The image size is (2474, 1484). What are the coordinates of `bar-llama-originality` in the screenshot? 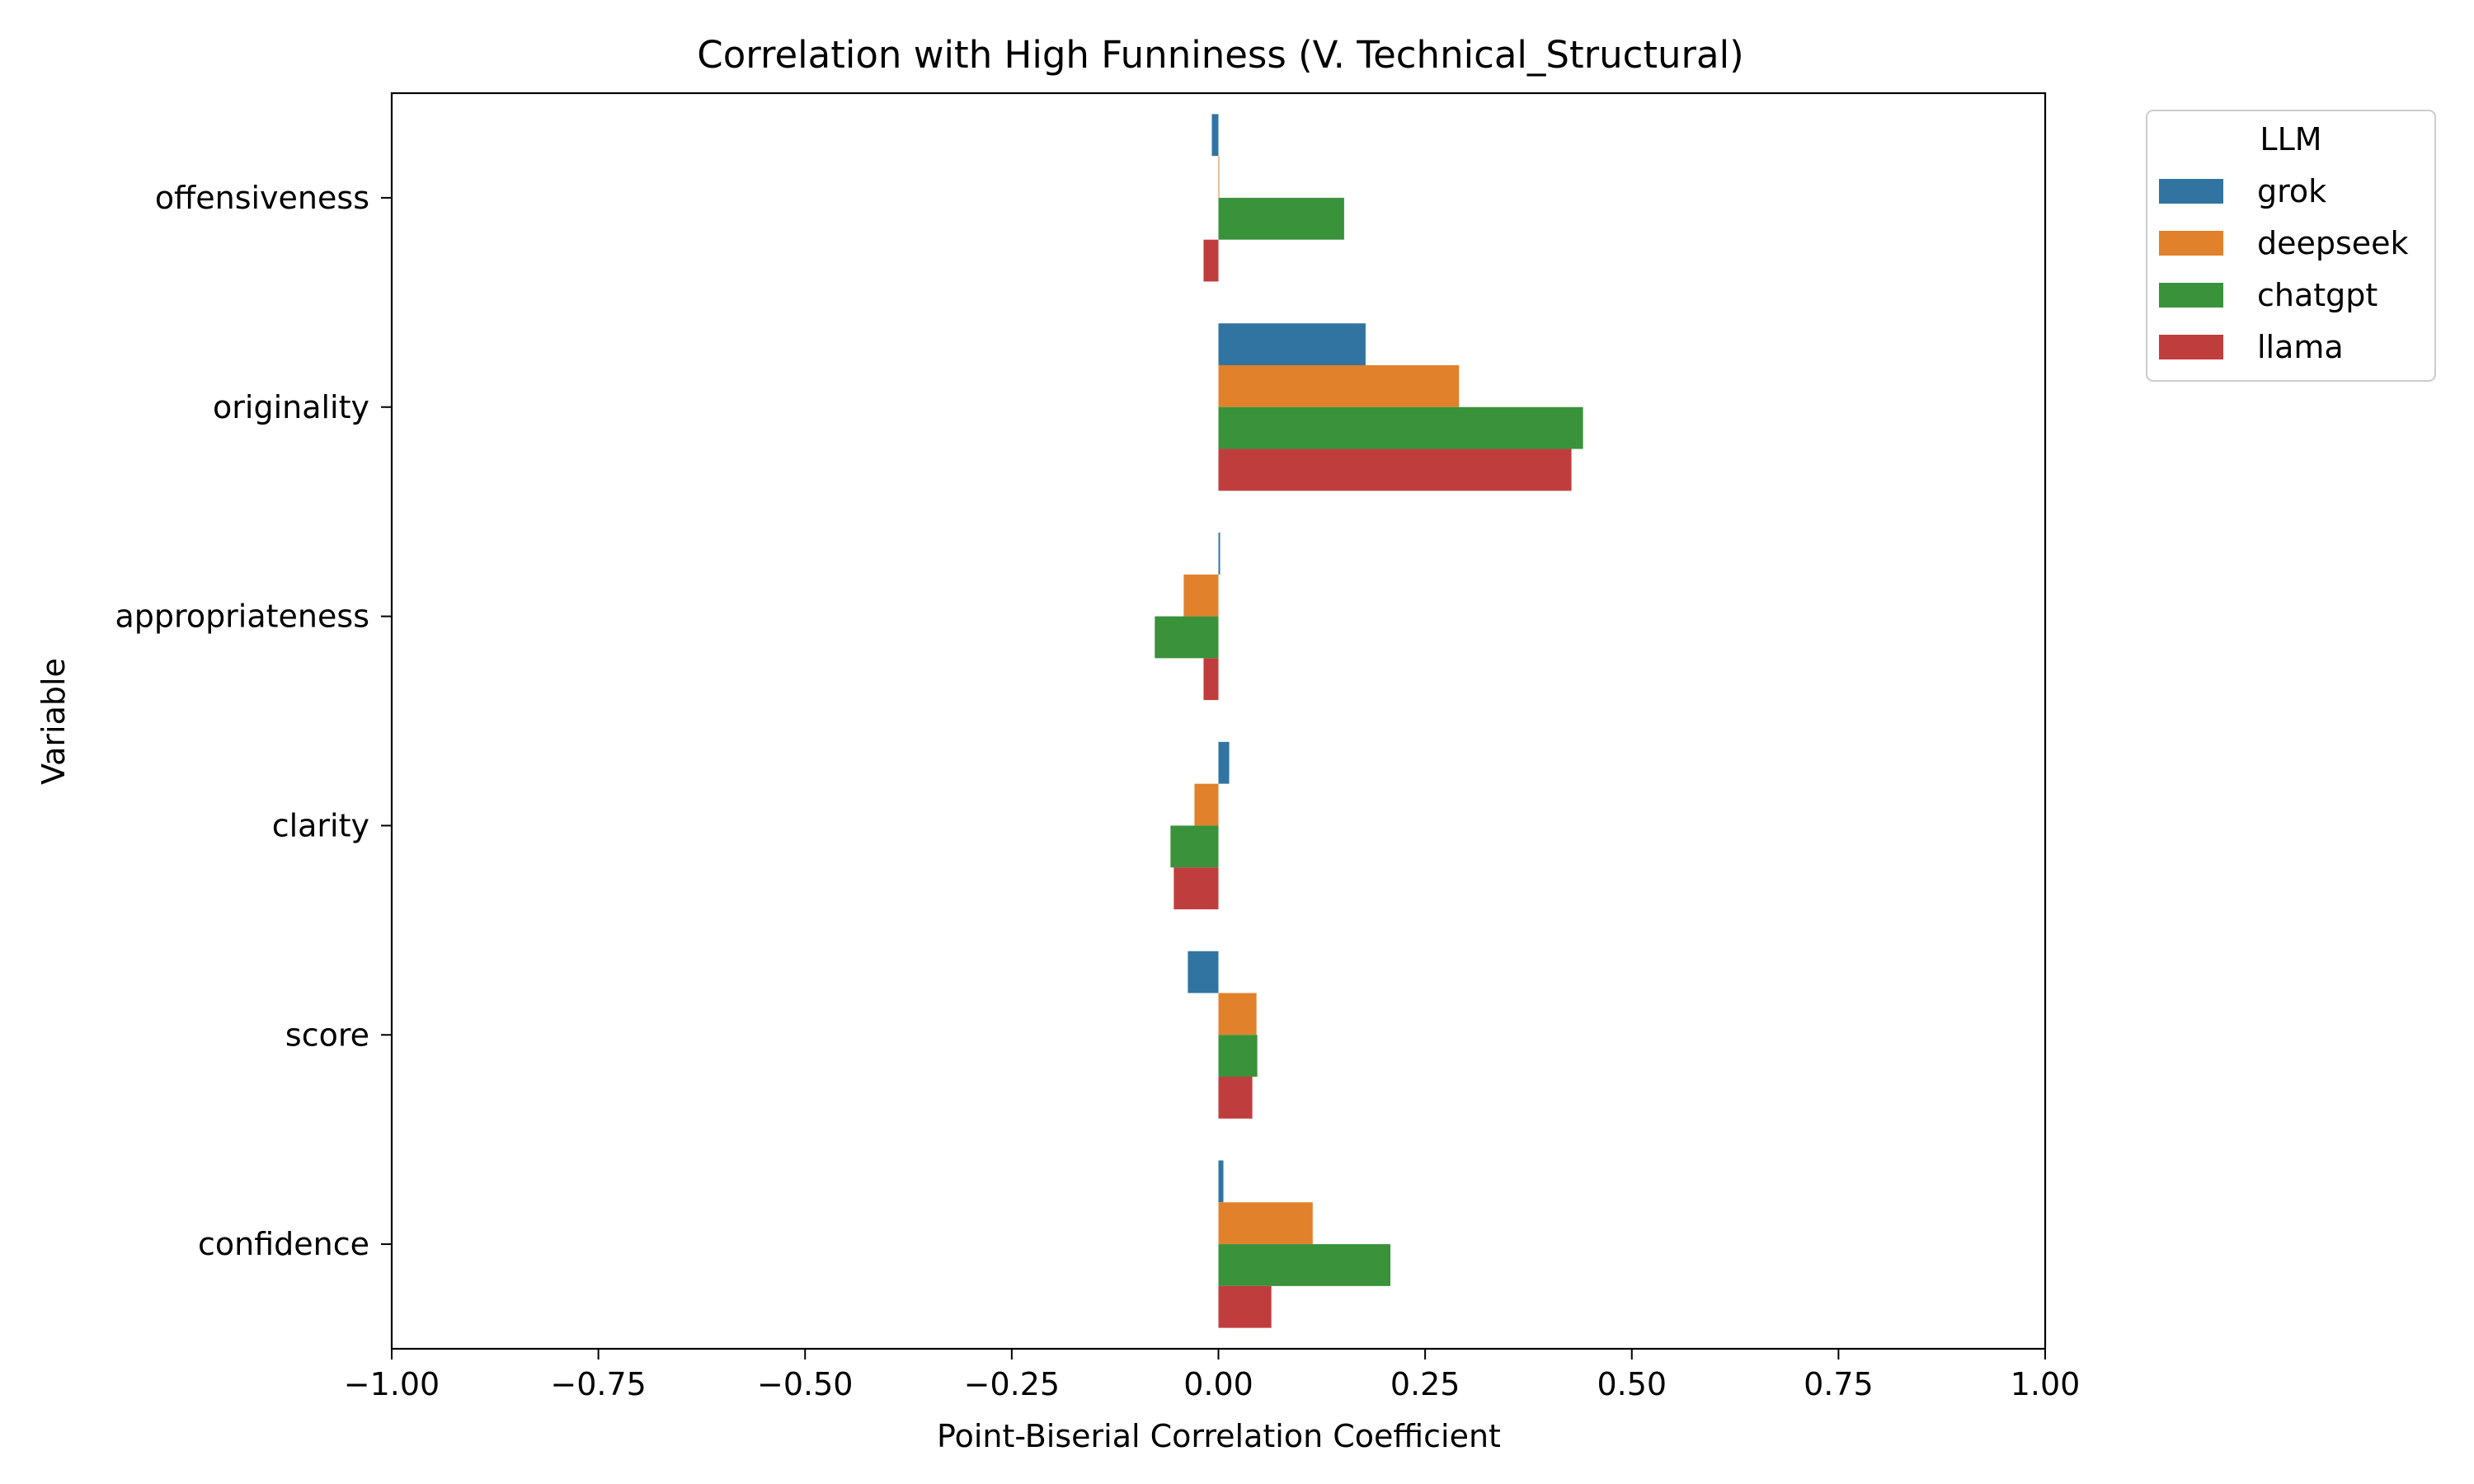 It's located at (1395, 469).